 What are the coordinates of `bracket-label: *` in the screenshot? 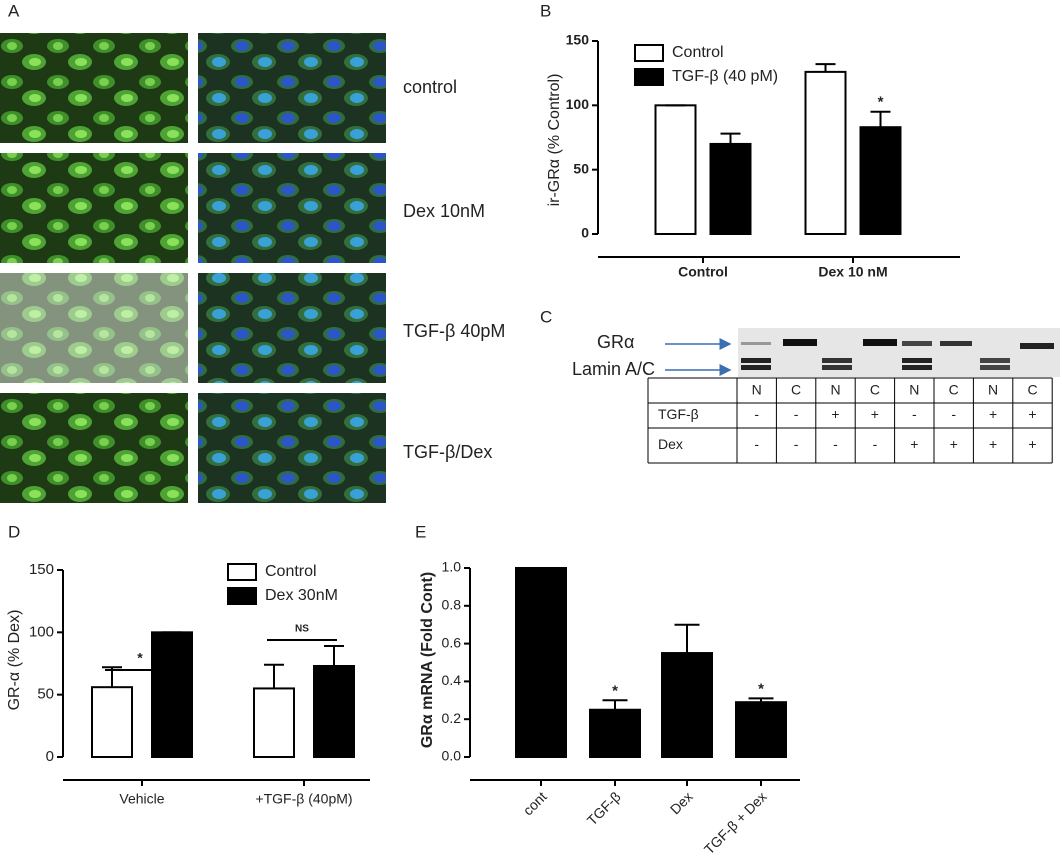 It's located at (140, 658).